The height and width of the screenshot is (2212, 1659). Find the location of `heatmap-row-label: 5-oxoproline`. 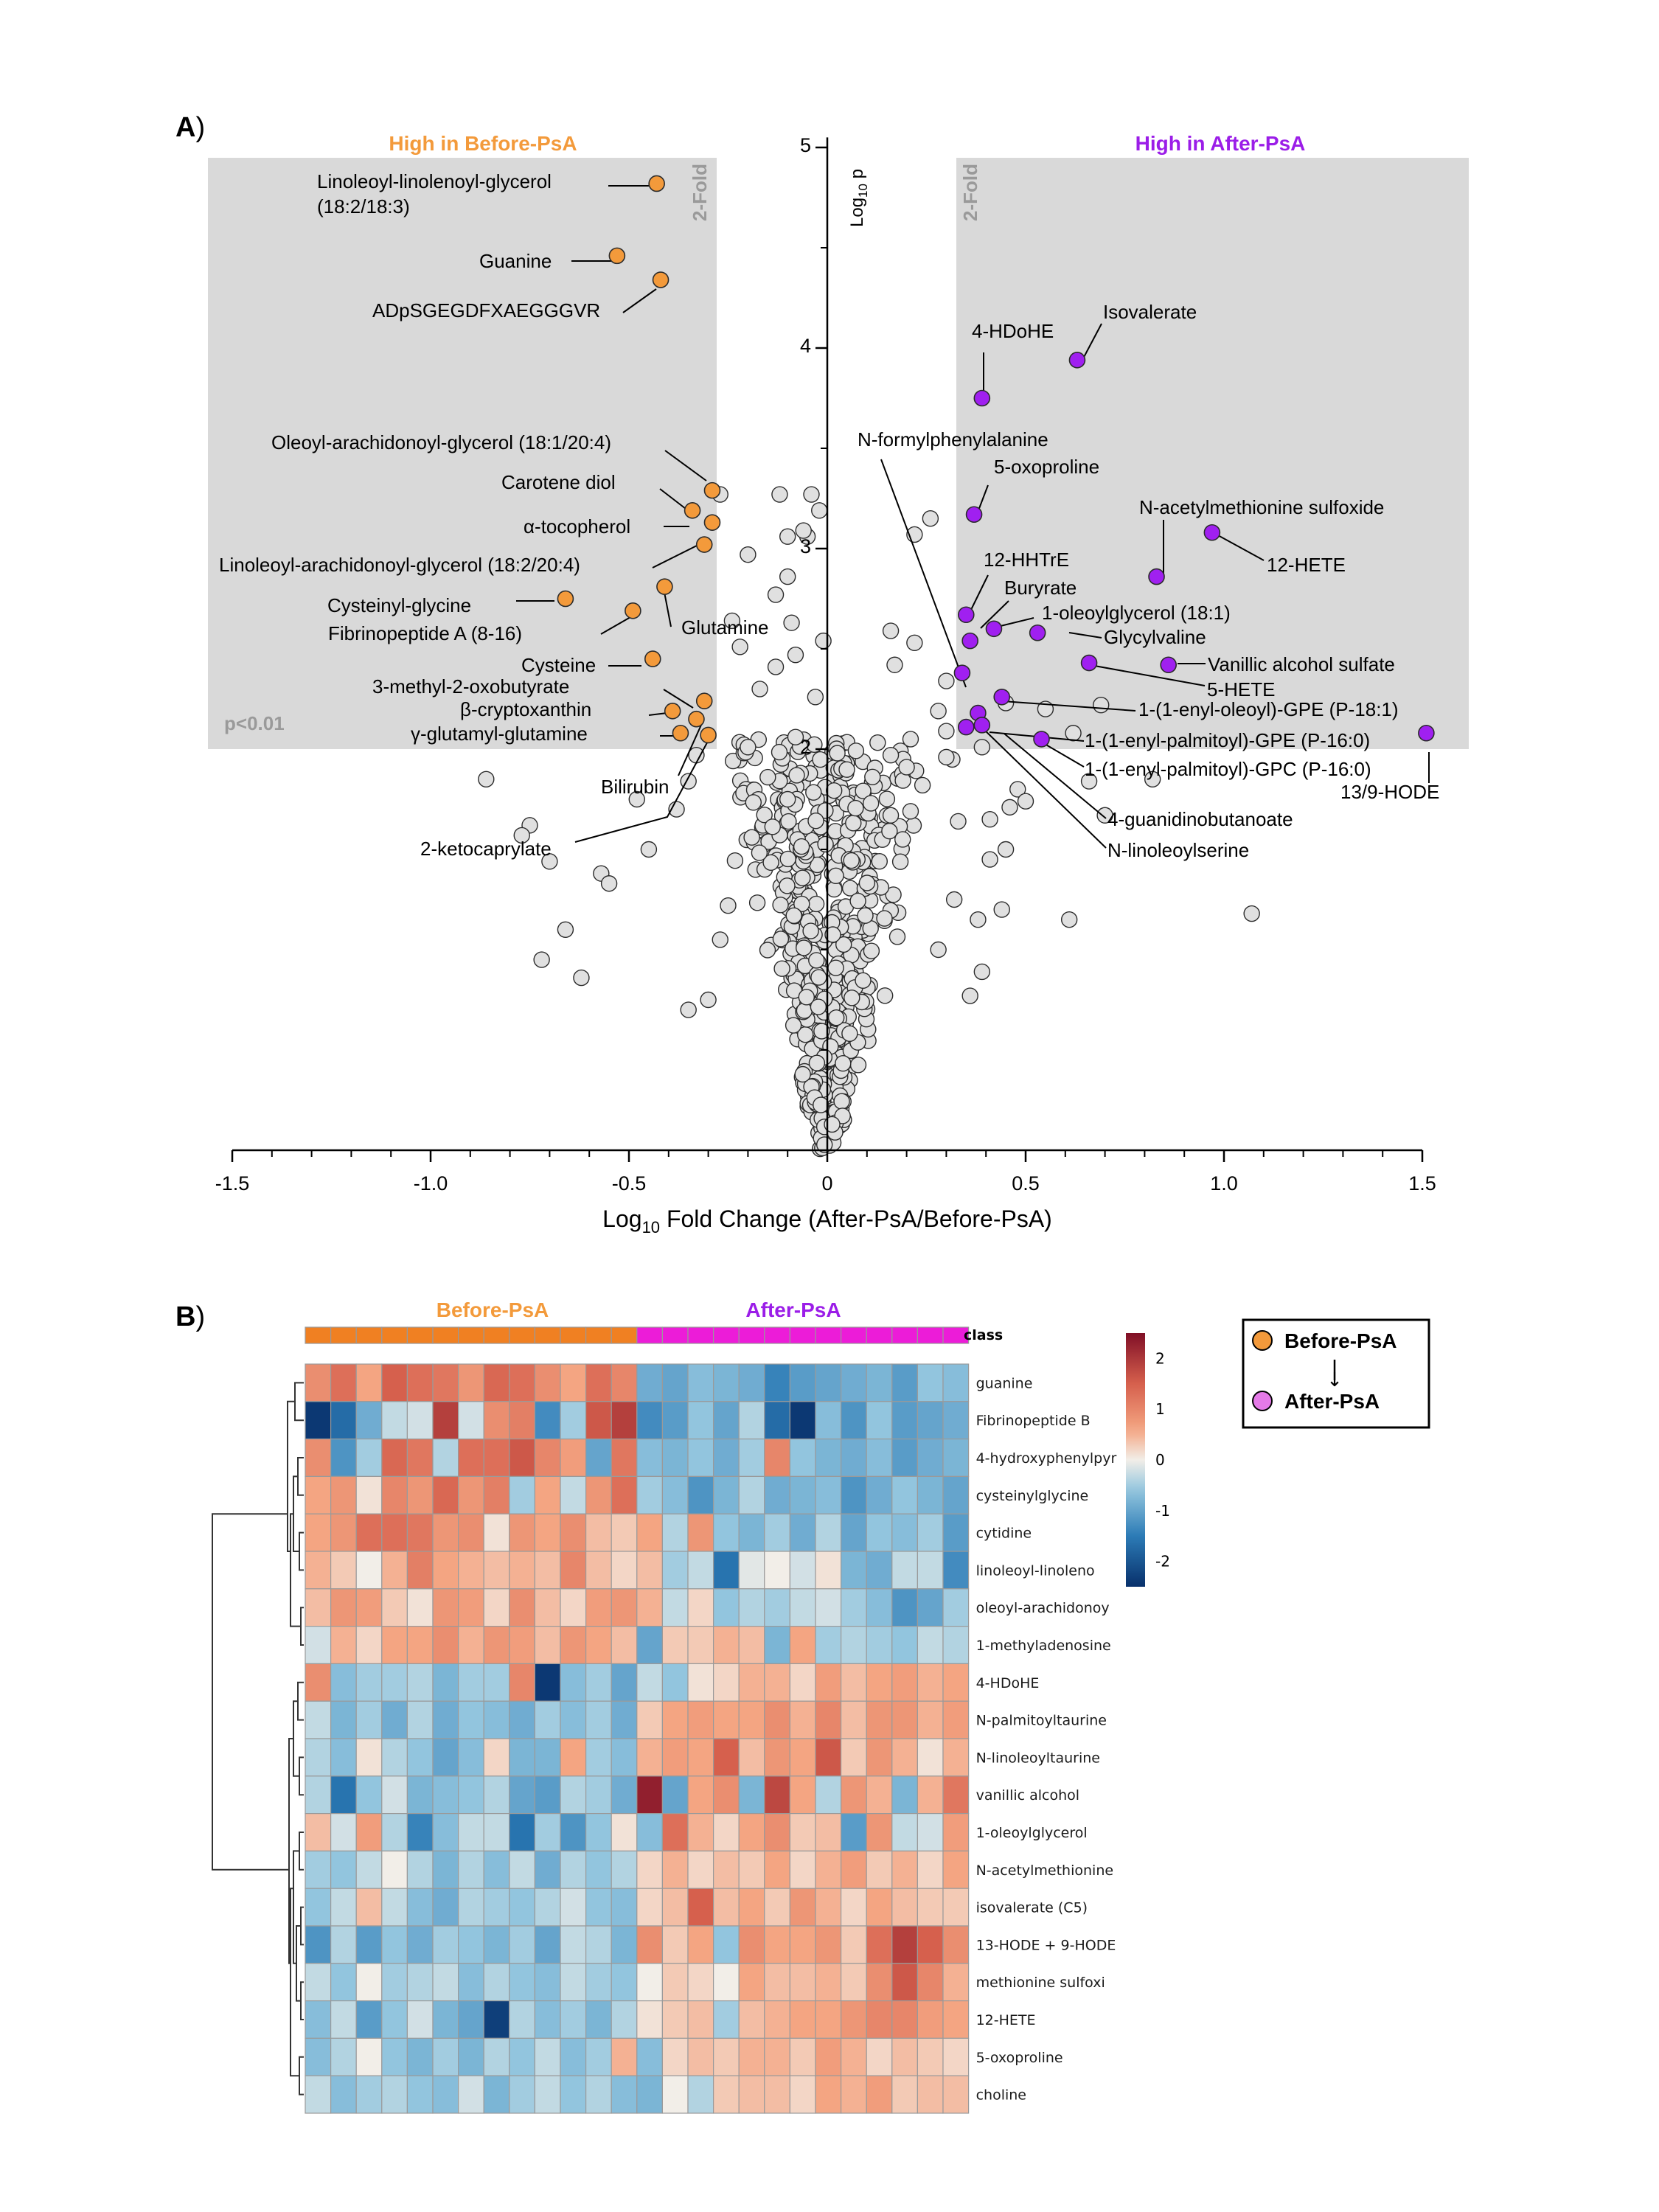

heatmap-row-label: 5-oxoproline is located at coordinates (1019, 2058).